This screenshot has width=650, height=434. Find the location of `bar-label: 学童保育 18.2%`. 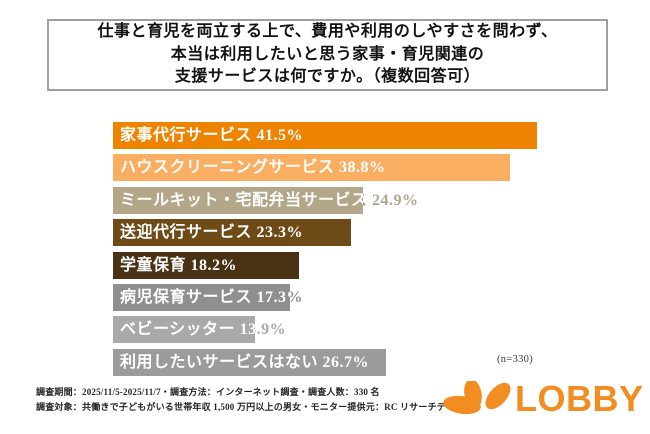

bar-label: 学童保育 18.2% is located at coordinates (179, 265).